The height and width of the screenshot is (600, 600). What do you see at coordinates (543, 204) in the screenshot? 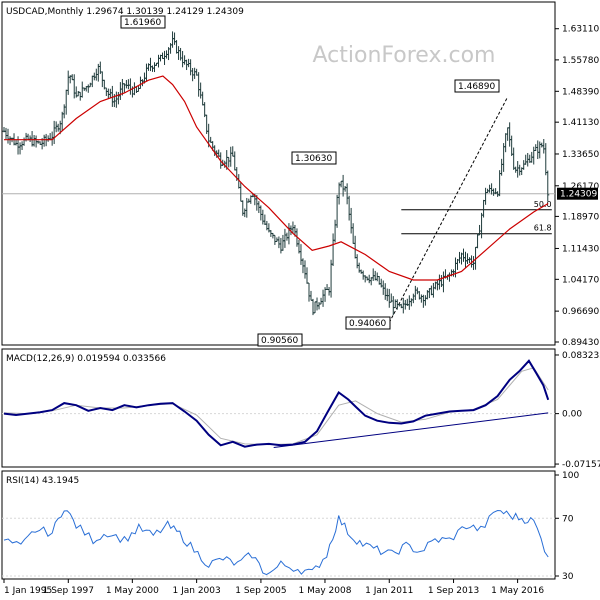
I see `fib-label: 50.0` at bounding box center [543, 204].